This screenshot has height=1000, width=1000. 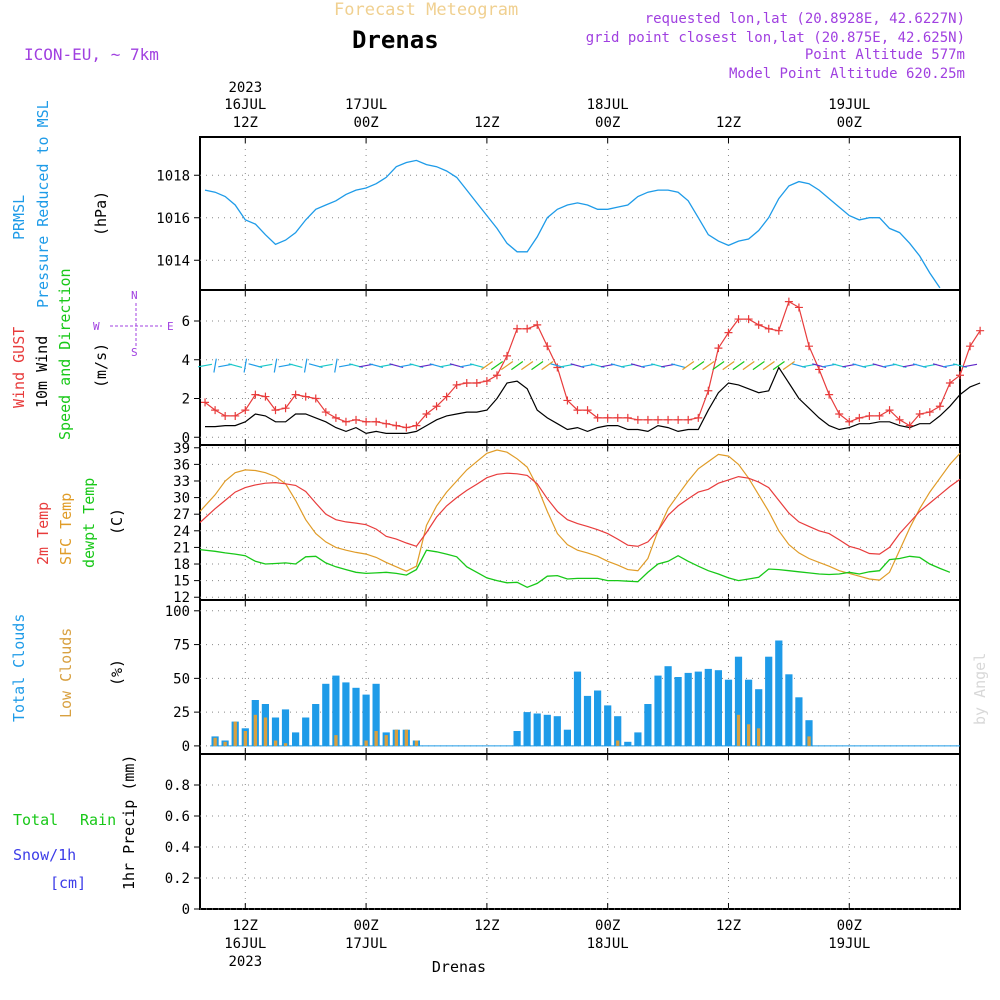 I want to click on ytick-label-2-7: 33, so click(x=181, y=482).